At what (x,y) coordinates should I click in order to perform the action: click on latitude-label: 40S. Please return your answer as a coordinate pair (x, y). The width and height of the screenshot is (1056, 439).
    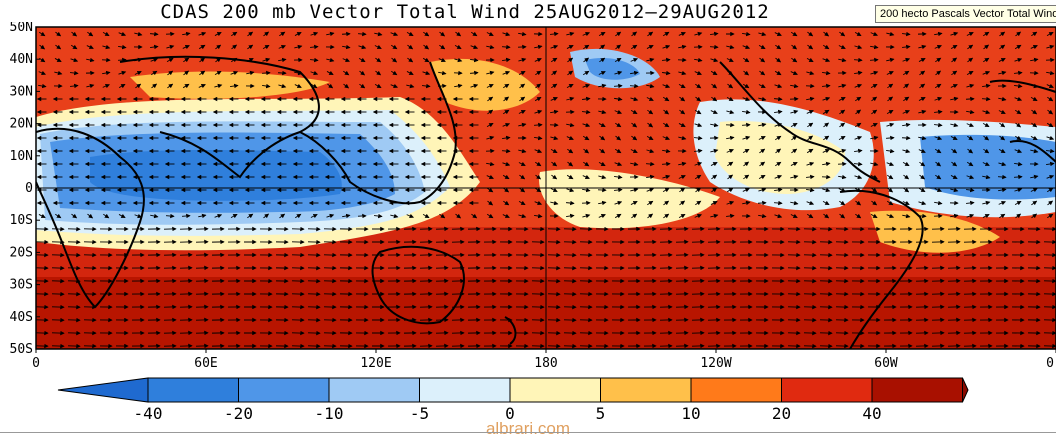
    Looking at the image, I should click on (21, 317).